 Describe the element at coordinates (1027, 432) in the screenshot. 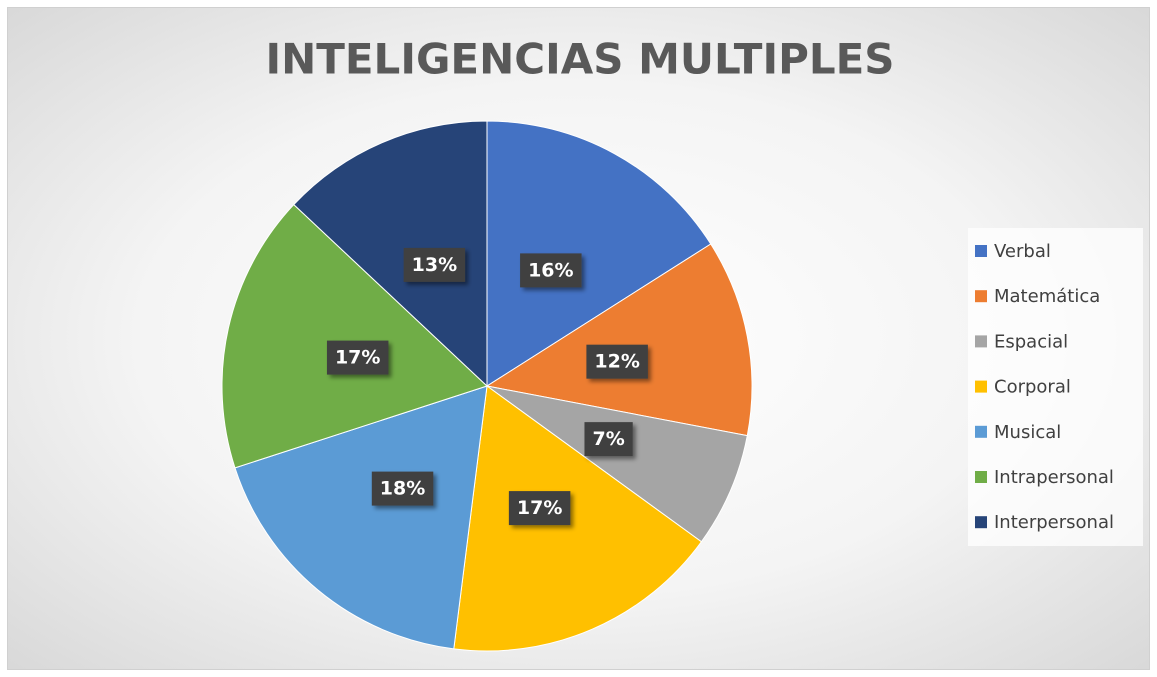

I see `legend-label: Musical` at that location.